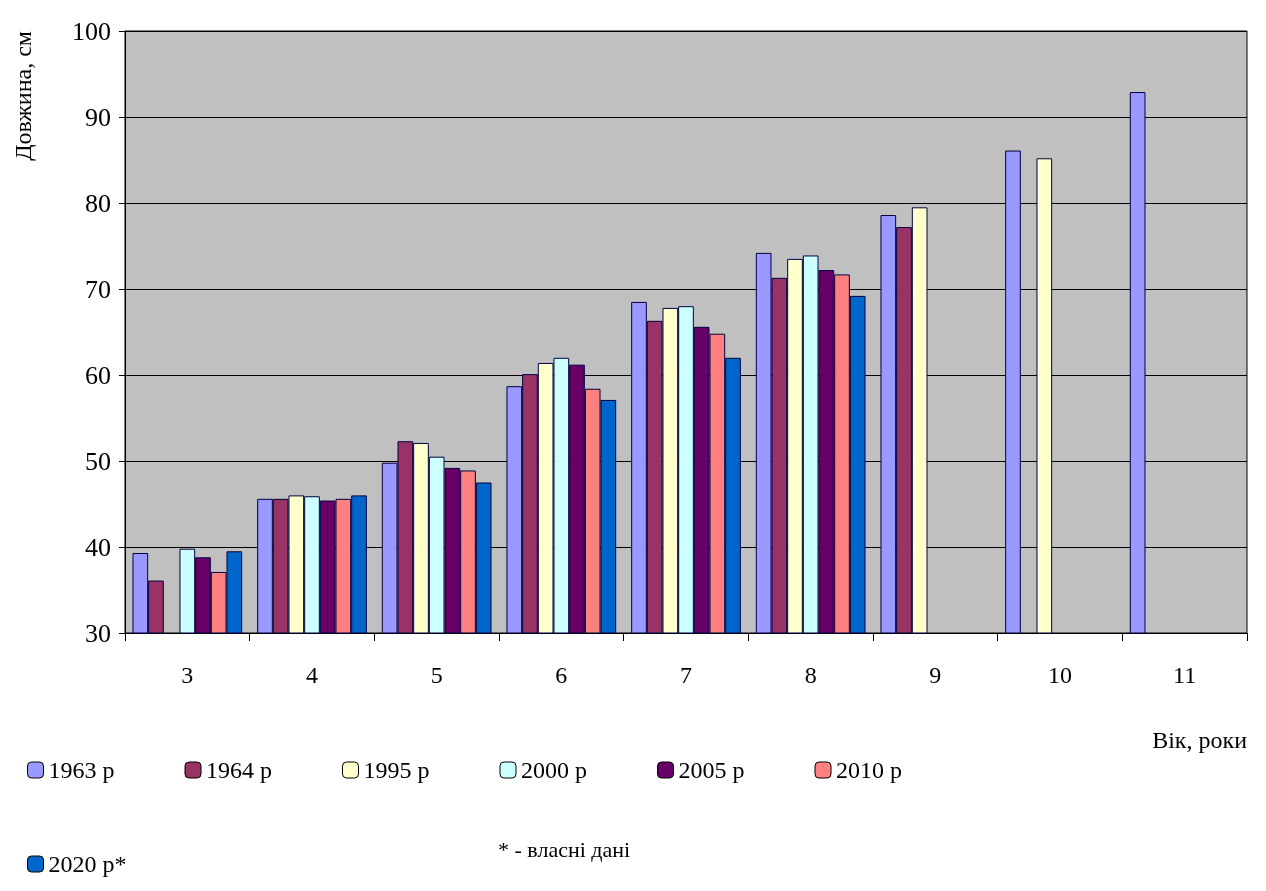 The height and width of the screenshot is (891, 1266). Describe the element at coordinates (935, 675) in the screenshot. I see `x-tick-label: 9` at that location.